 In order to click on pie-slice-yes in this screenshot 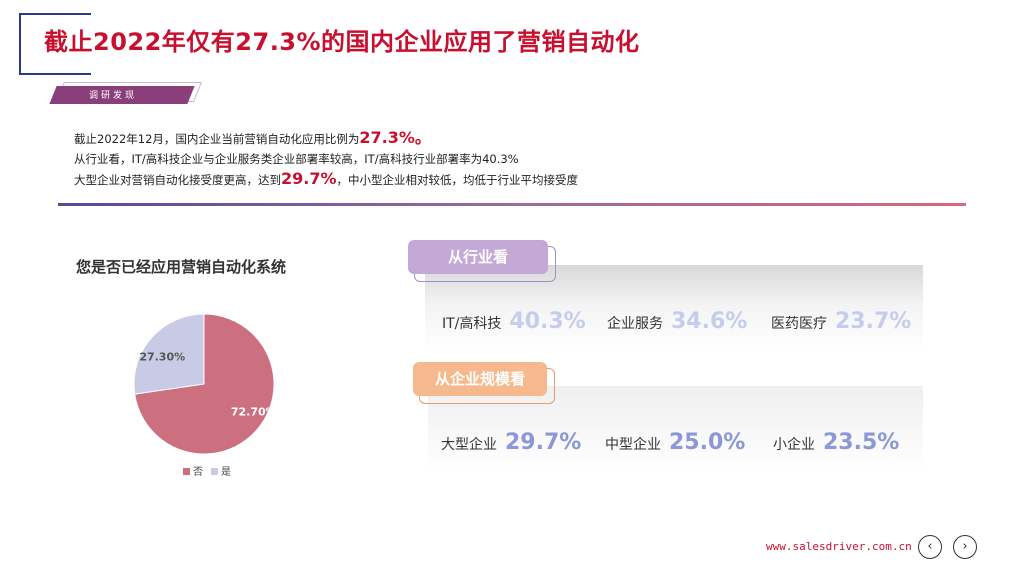, I will do `click(169, 354)`.